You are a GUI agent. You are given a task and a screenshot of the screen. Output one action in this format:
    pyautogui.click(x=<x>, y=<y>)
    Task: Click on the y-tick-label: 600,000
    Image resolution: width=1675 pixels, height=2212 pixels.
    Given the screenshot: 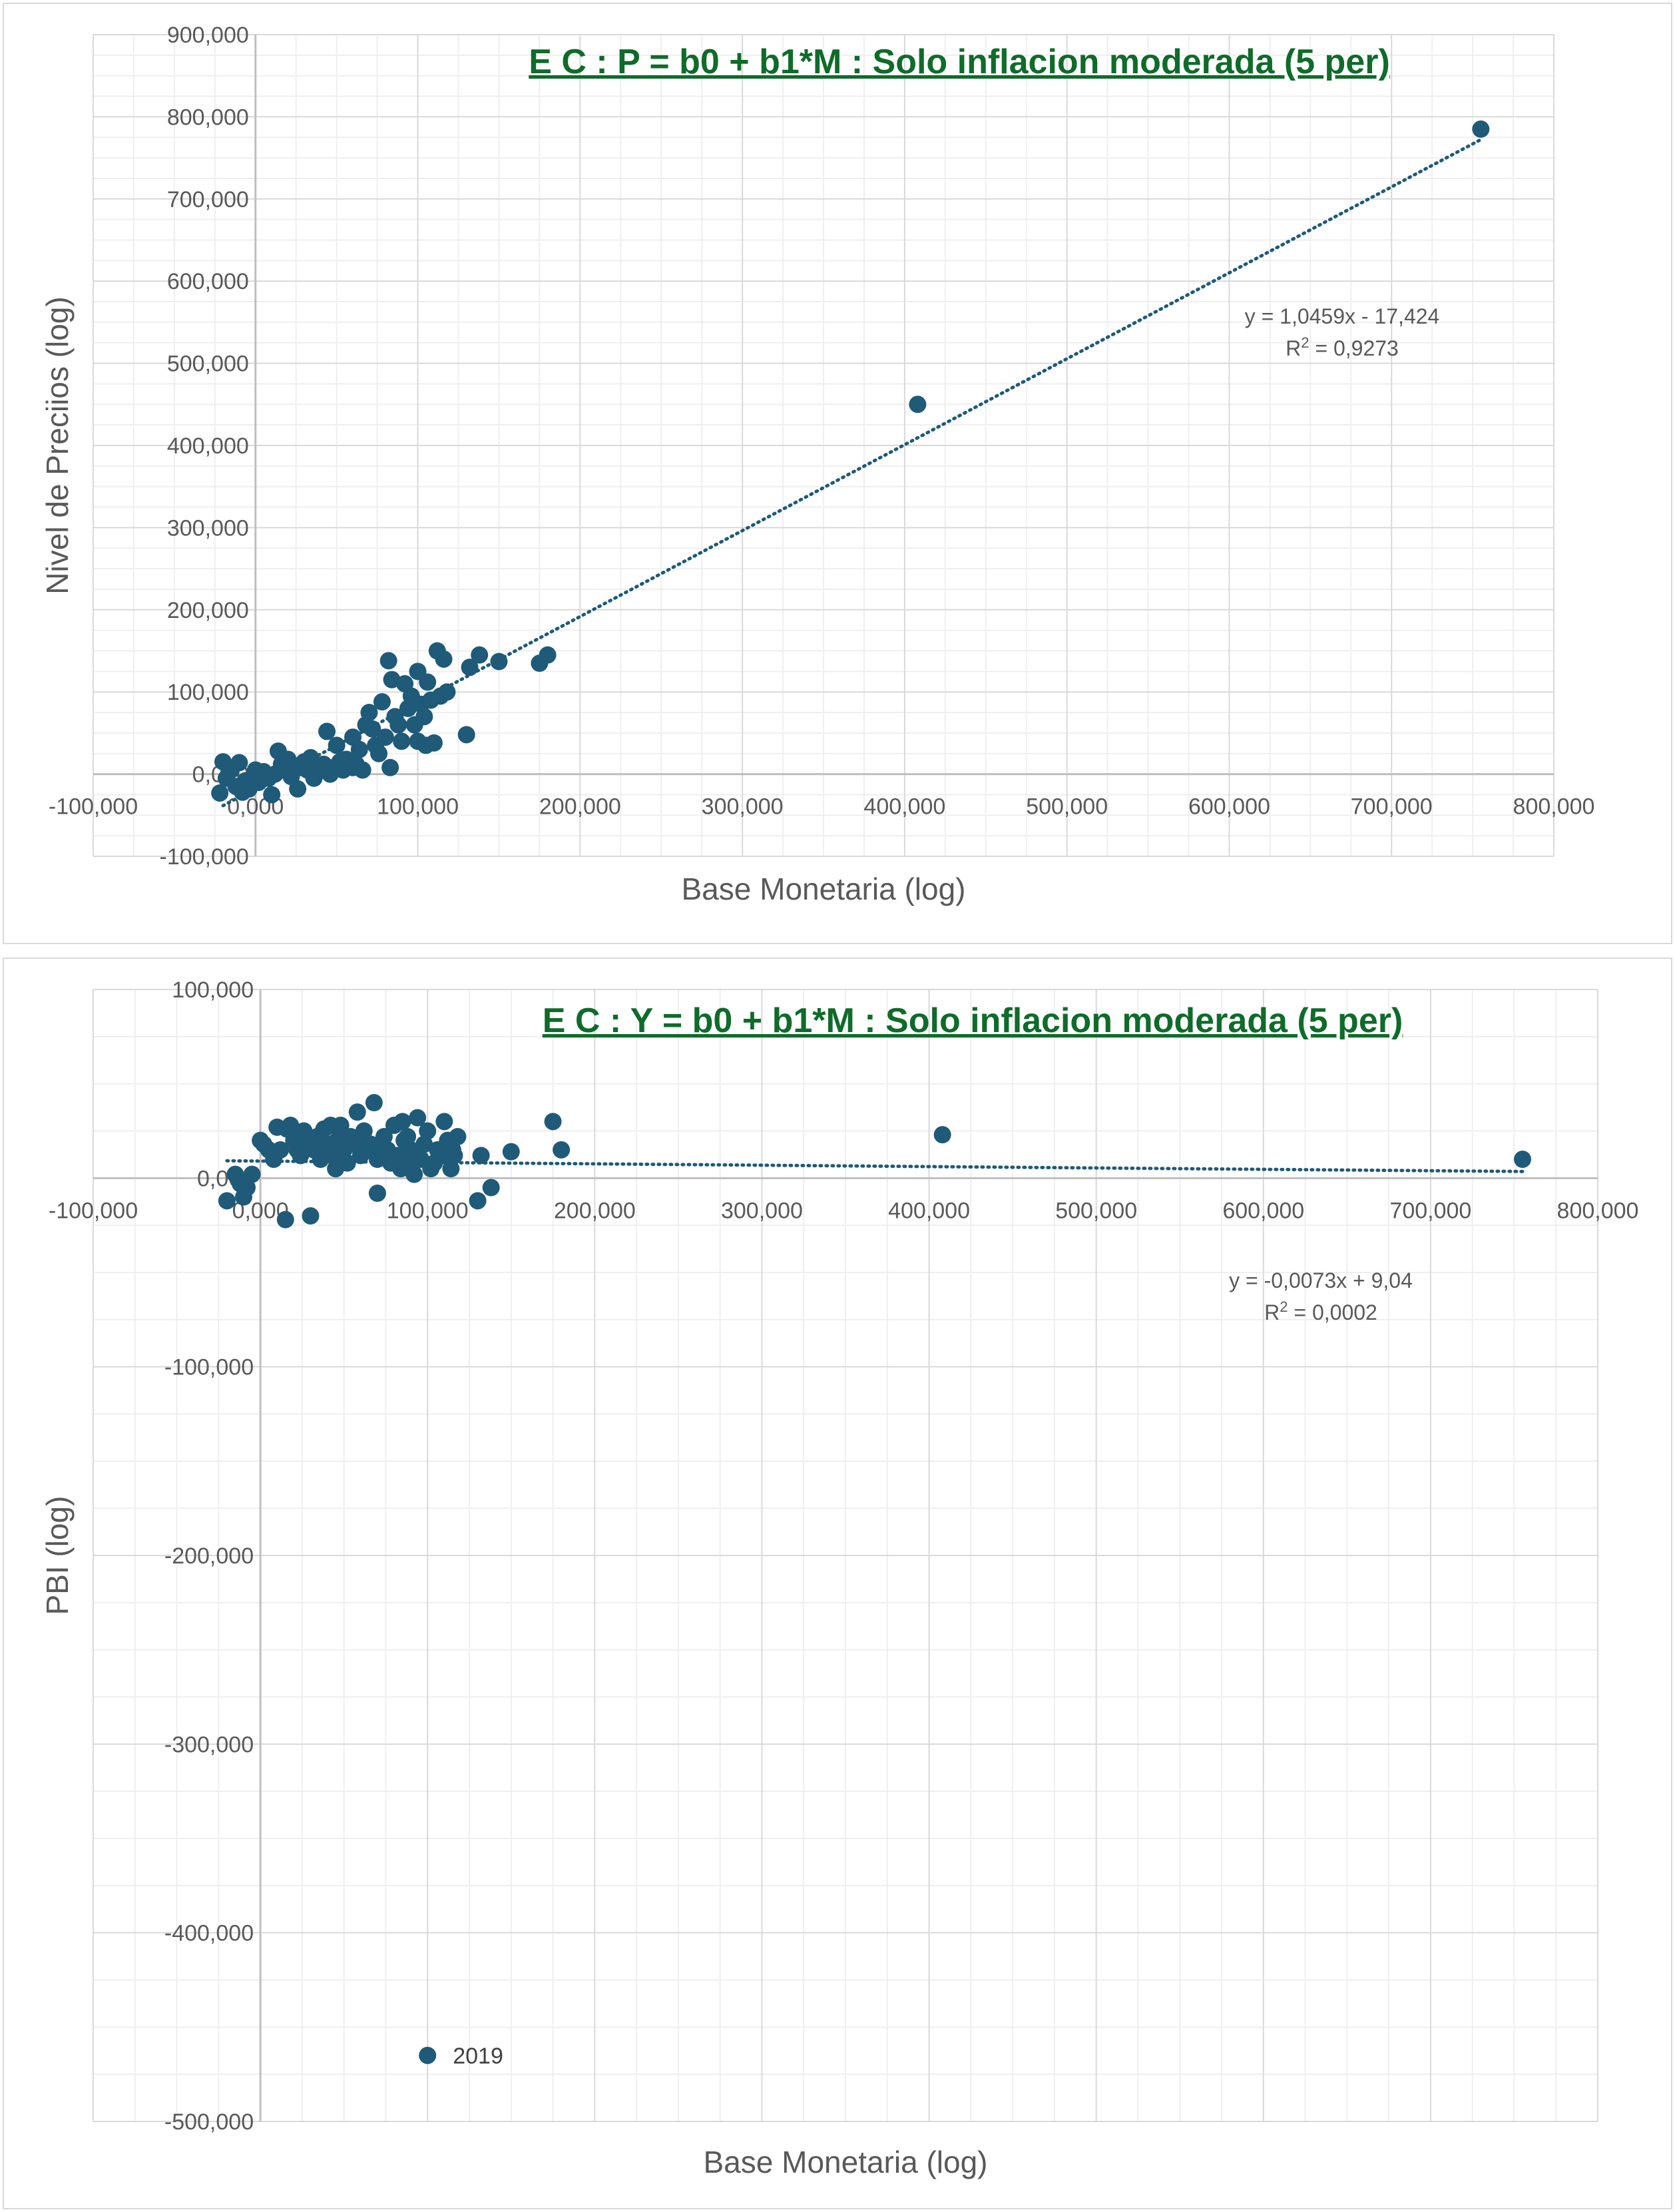 What is the action you would take?
    pyautogui.click(x=208, y=281)
    